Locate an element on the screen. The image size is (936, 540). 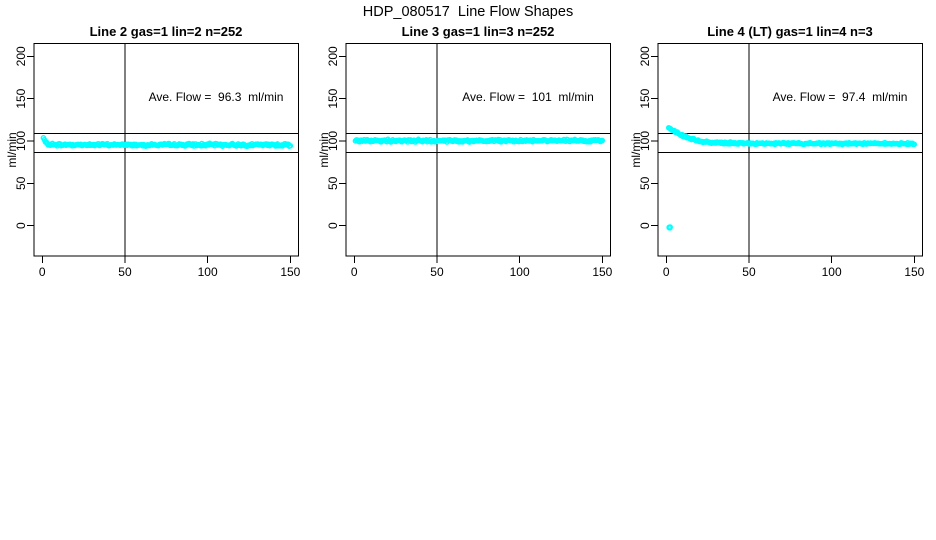
panel-1-y-axis-label: ml/min is located at coordinates (12, 150).